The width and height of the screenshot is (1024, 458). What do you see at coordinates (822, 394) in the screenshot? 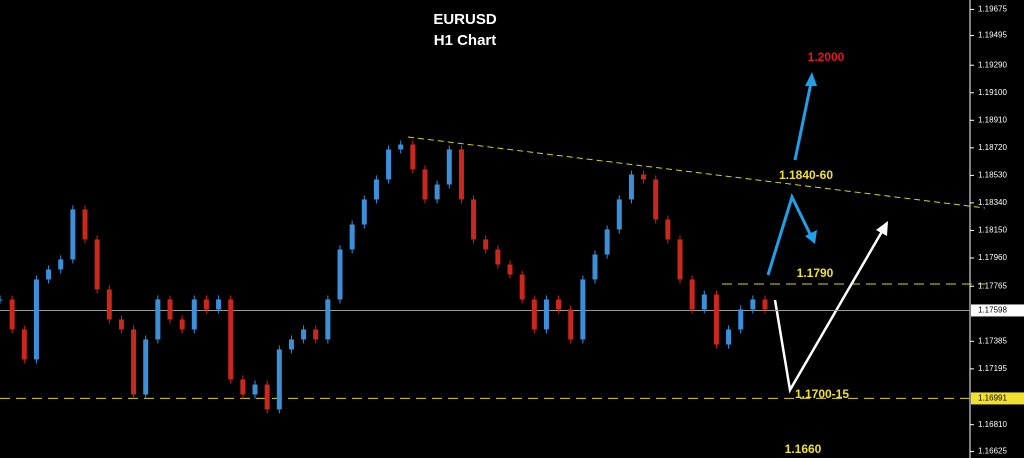
I see `annotation: 1.1700-15` at bounding box center [822, 394].